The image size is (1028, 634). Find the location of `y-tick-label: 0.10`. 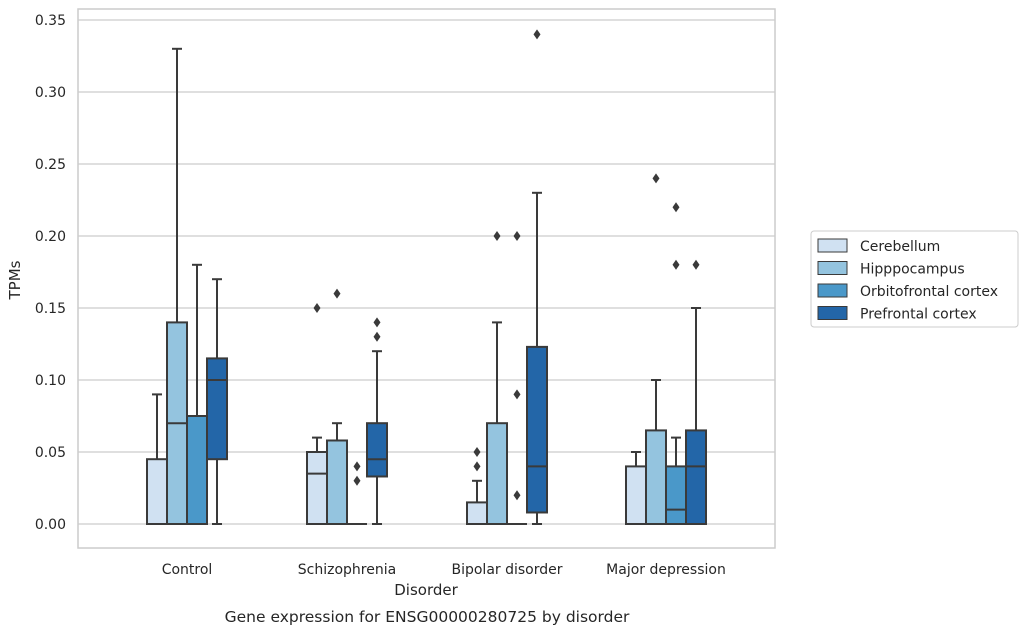

y-tick-label: 0.10 is located at coordinates (50, 381).